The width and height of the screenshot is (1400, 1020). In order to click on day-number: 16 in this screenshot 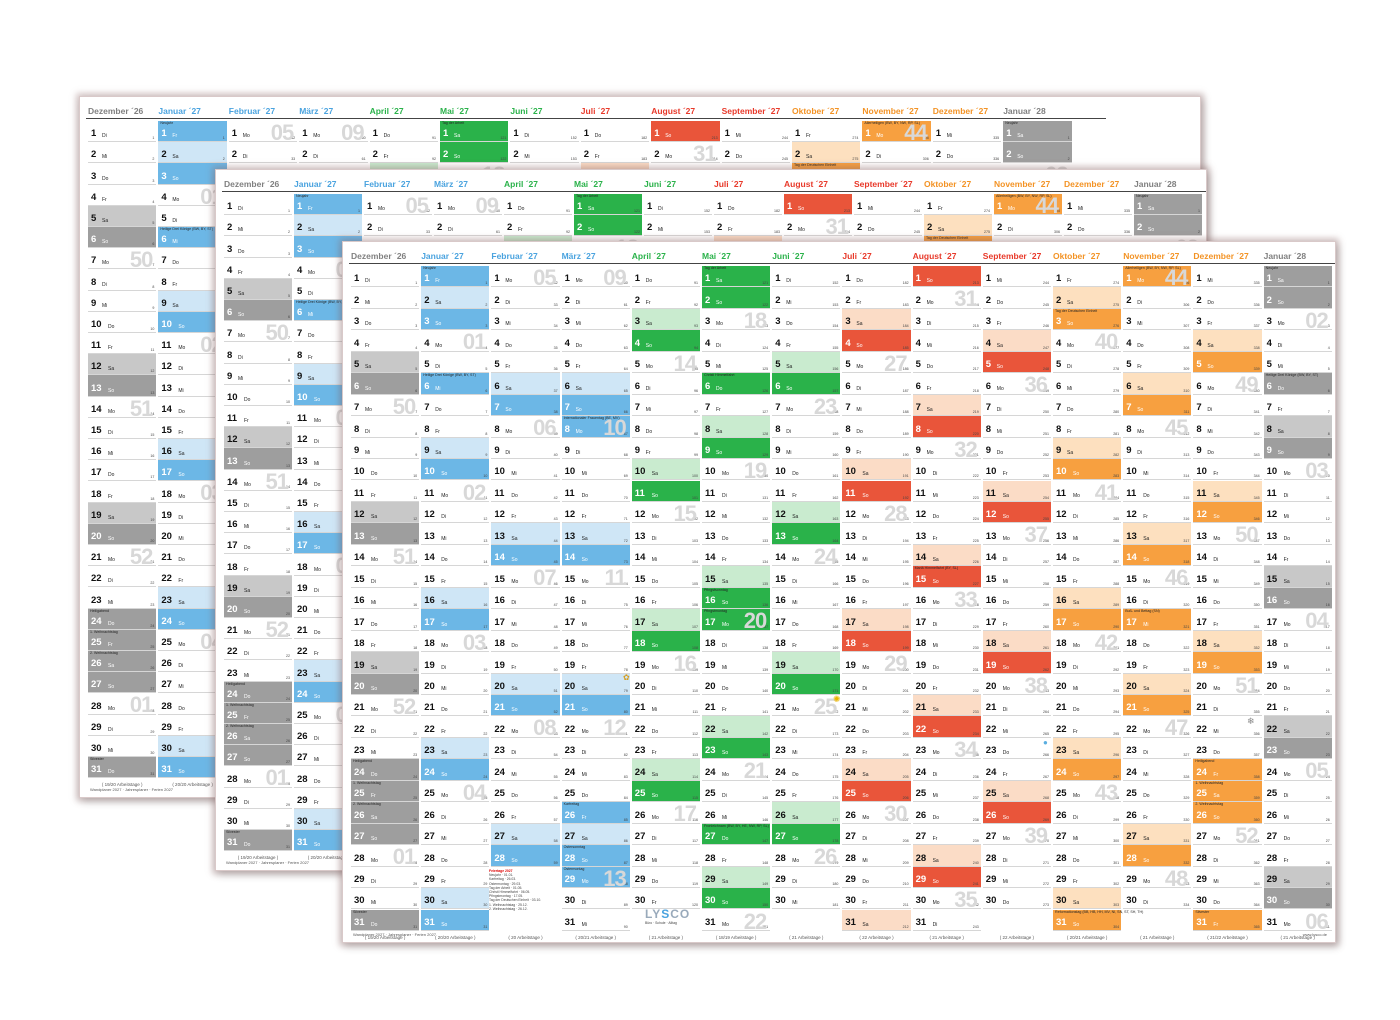, I will do `click(921, 601)`.